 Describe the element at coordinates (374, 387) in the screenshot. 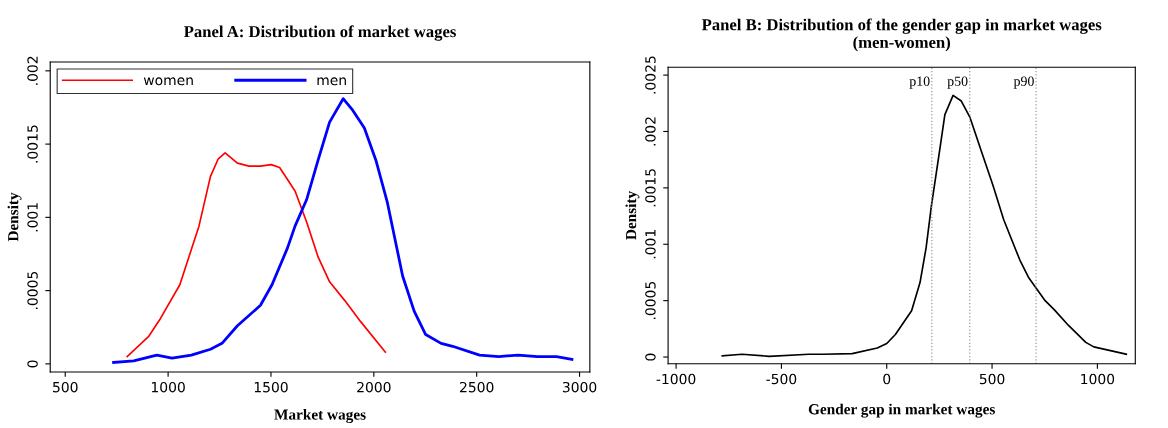

I see `x-tick-label: 2000` at that location.